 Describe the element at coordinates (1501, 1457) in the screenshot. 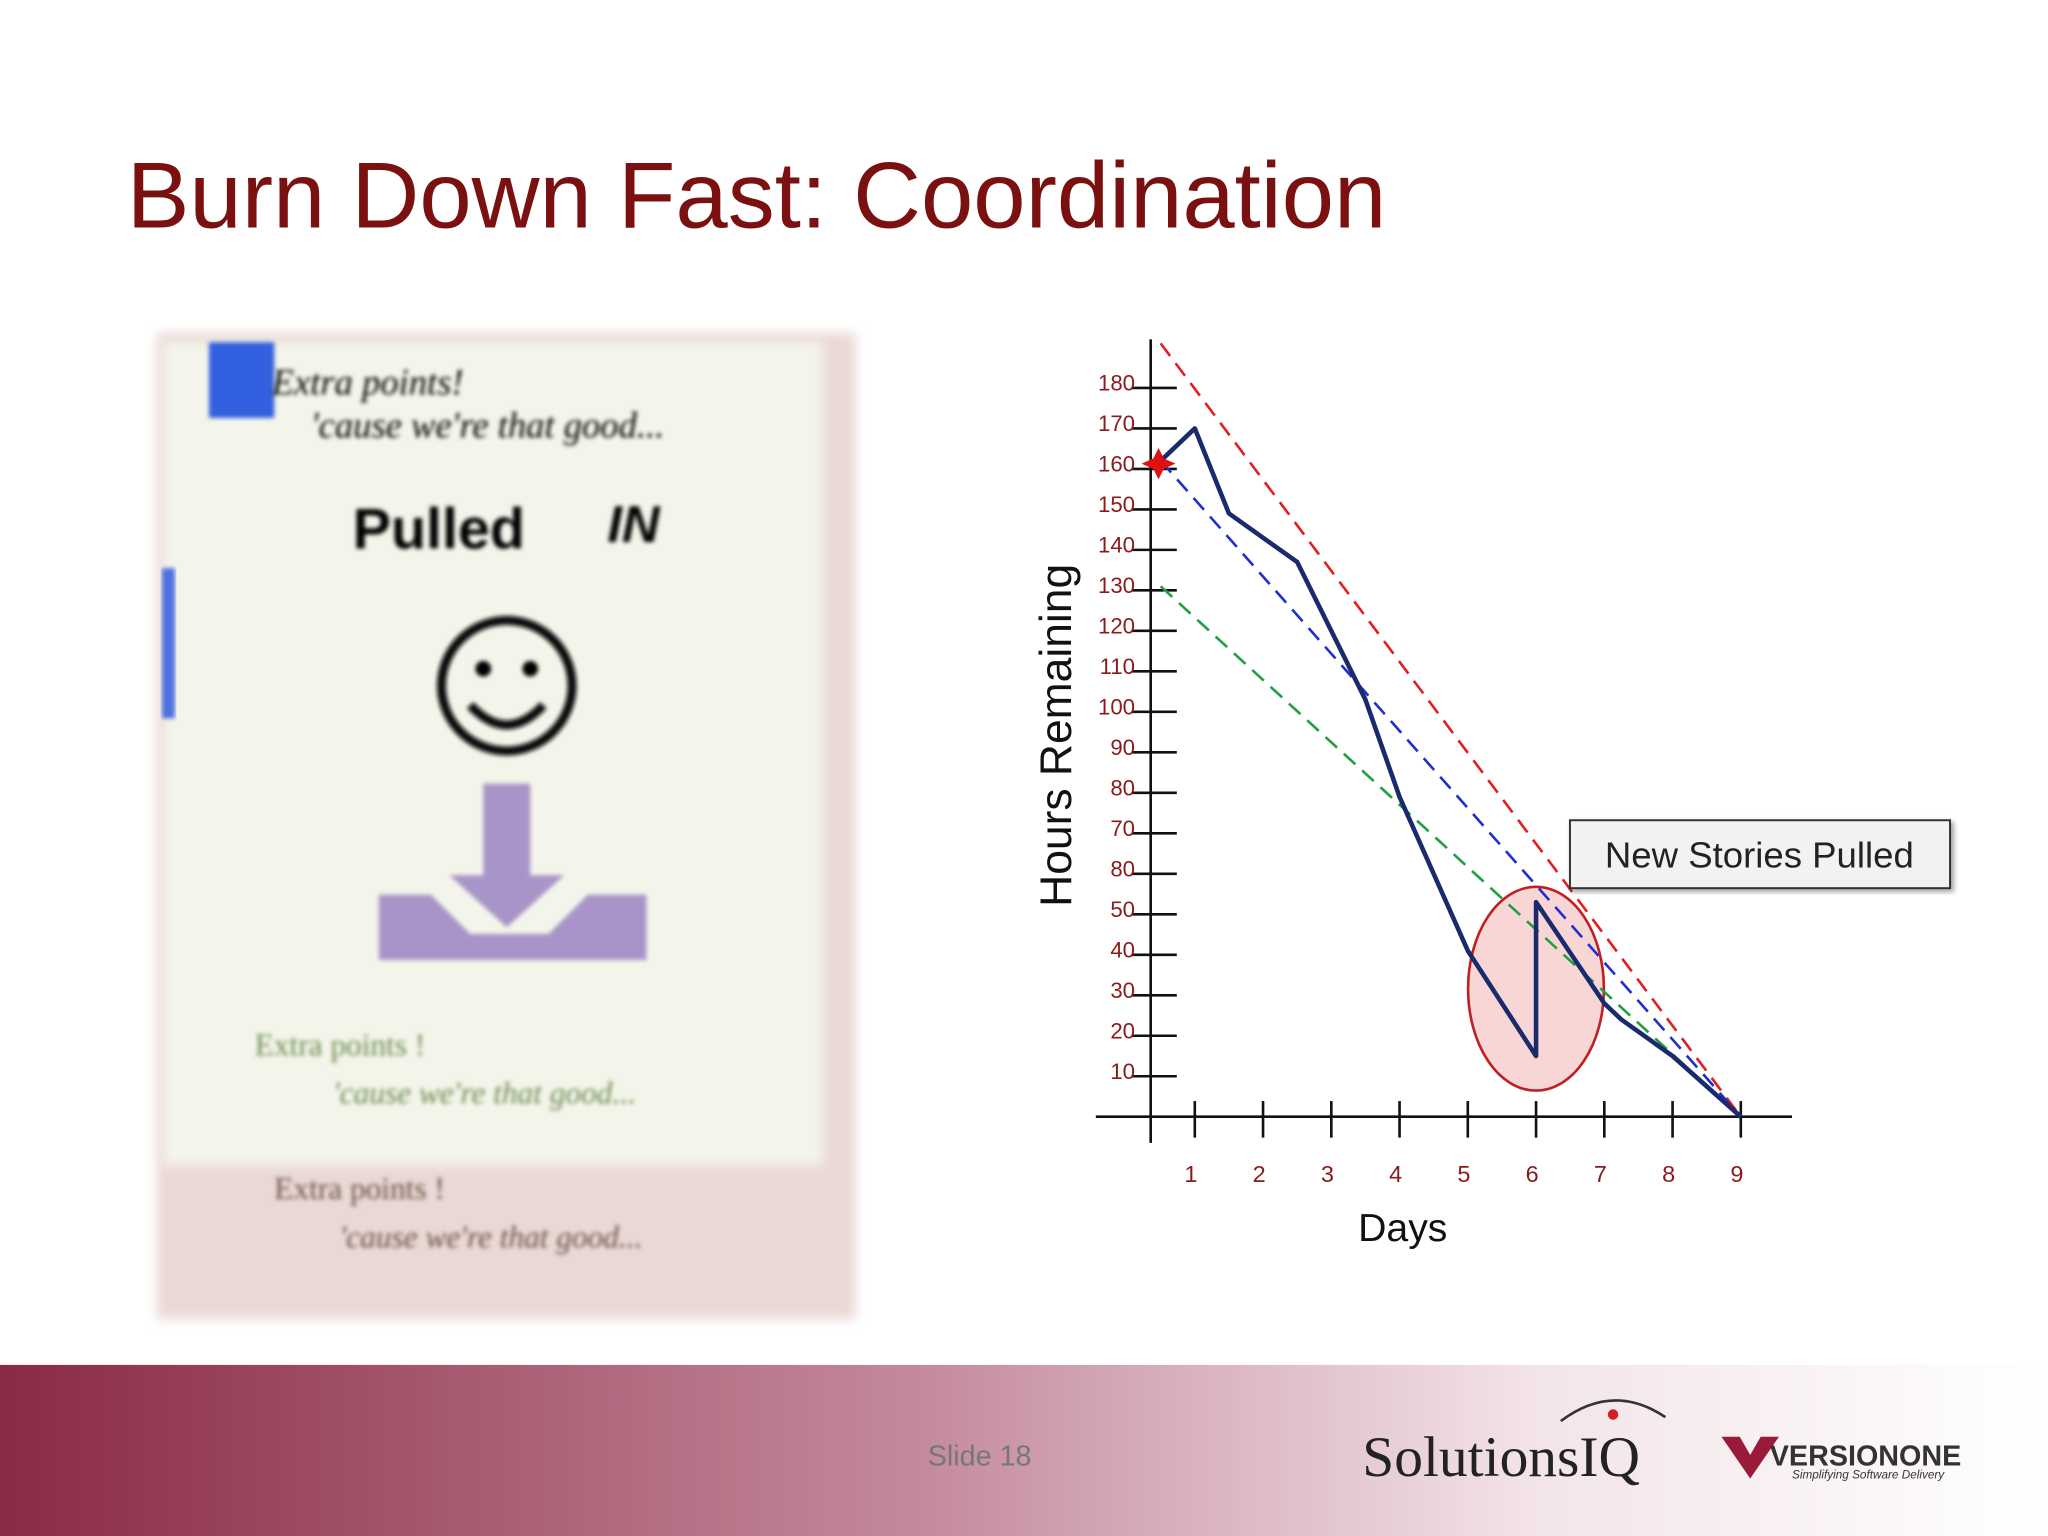

I see `logo: SolutionsIQ` at that location.